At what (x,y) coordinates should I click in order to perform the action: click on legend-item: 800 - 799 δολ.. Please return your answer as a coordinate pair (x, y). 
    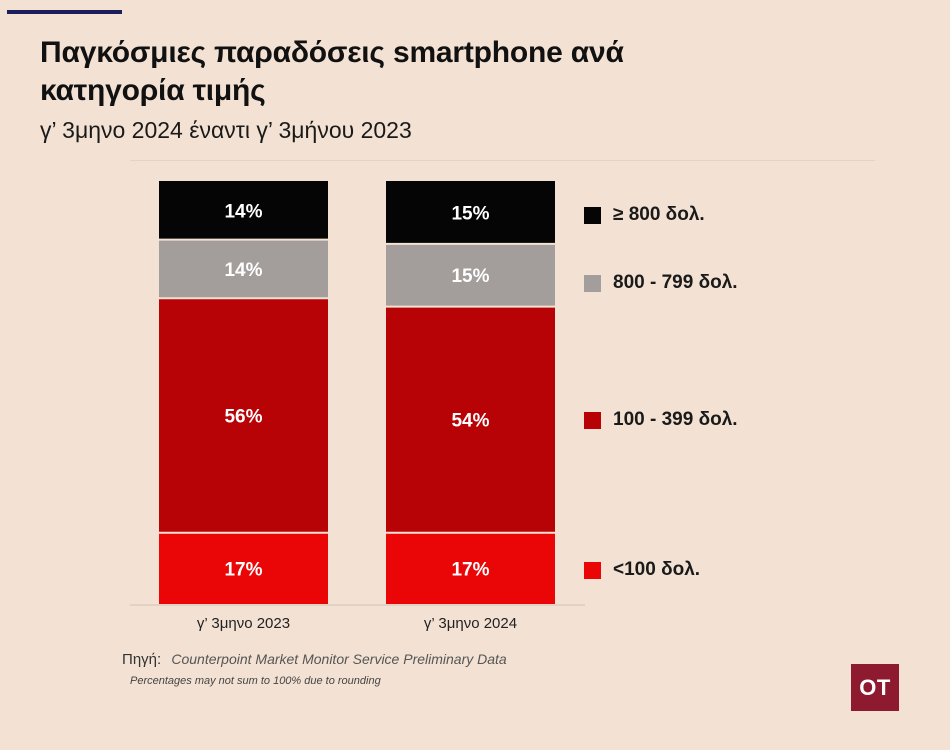
    Looking at the image, I should click on (661, 283).